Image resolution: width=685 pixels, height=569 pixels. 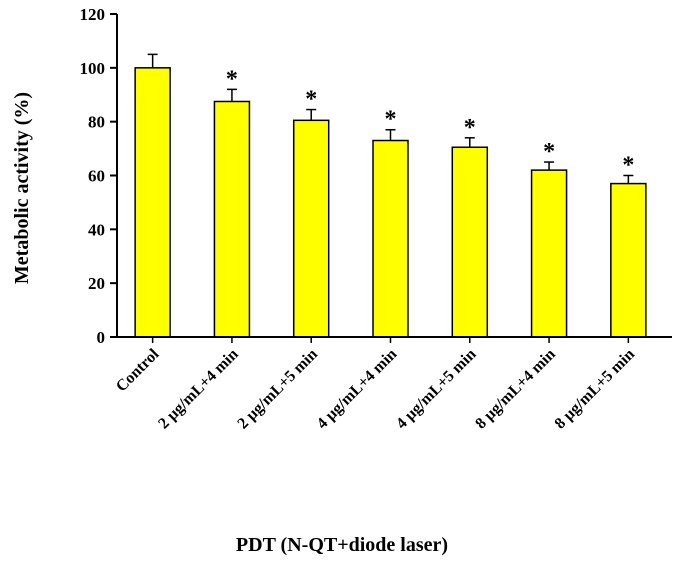 What do you see at coordinates (342, 545) in the screenshot?
I see `x-axis-label: PDT (N-QT+diode laser)` at bounding box center [342, 545].